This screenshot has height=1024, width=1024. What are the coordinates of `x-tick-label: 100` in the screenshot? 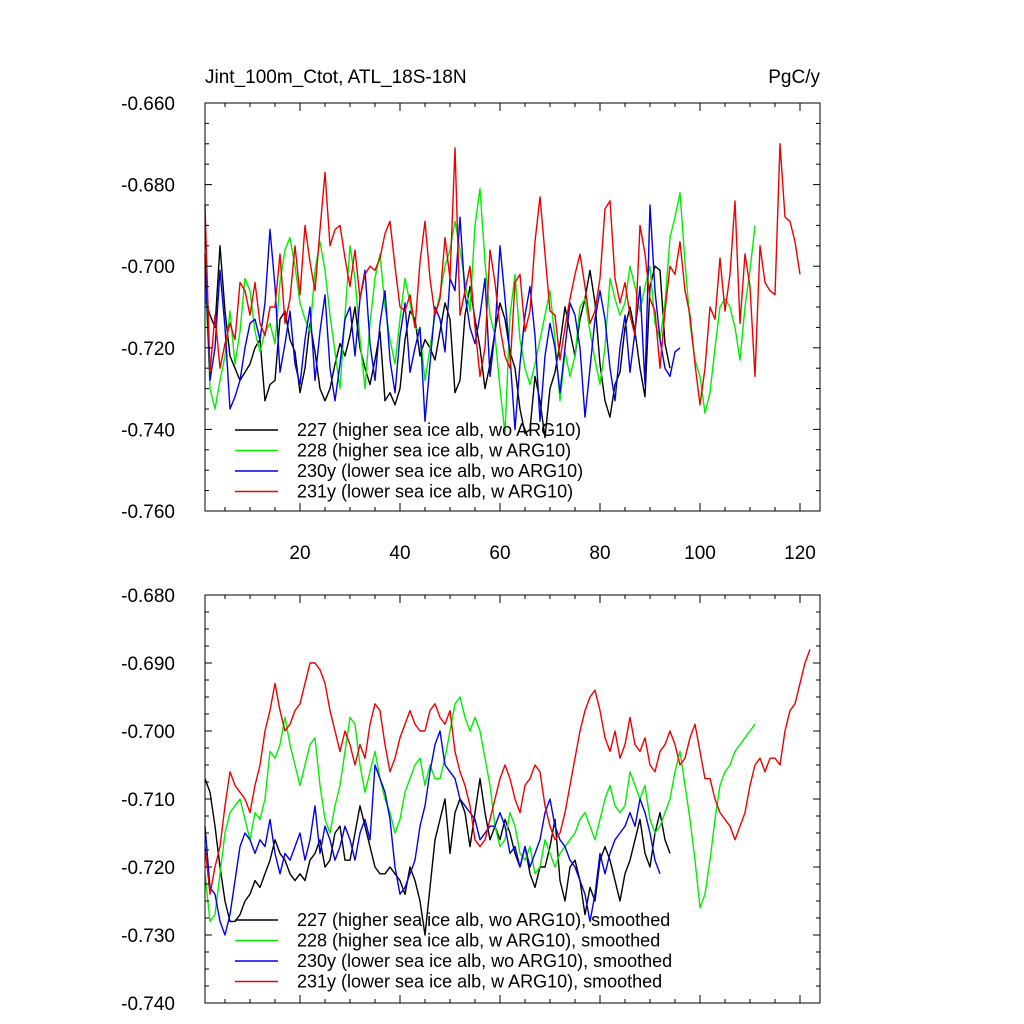 It's located at (700, 553).